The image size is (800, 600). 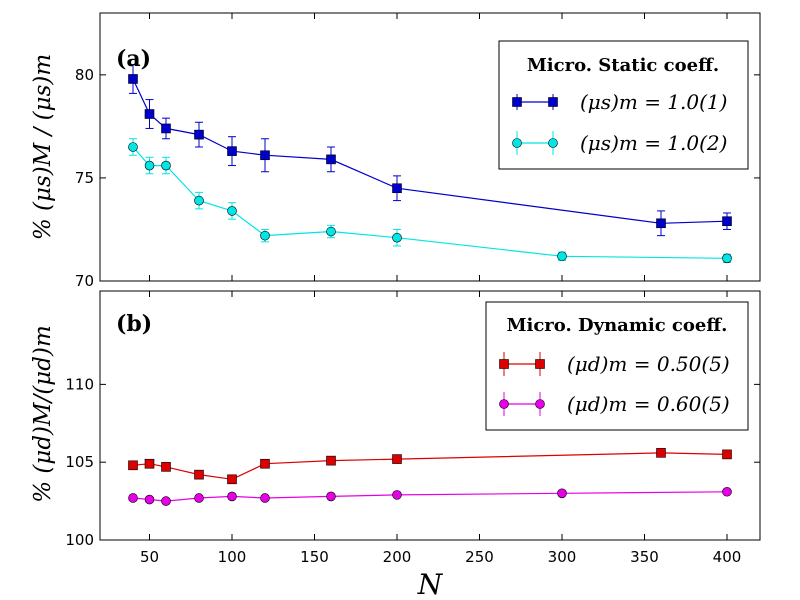 What do you see at coordinates (653, 143) in the screenshot?
I see `panel-a-legend-label-2: (μs)m = 1.0(2)` at bounding box center [653, 143].